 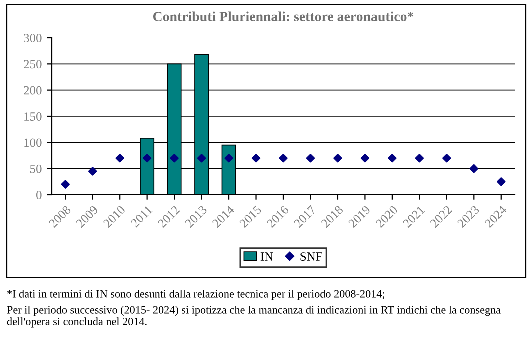 I want to click on text: Per il periodo successivo (2015- 2024) si ipotizza che la mancanza di indicazioni in RT indichi che la consegna dell'opera si concluda nel 2014., so click(x=254, y=317).